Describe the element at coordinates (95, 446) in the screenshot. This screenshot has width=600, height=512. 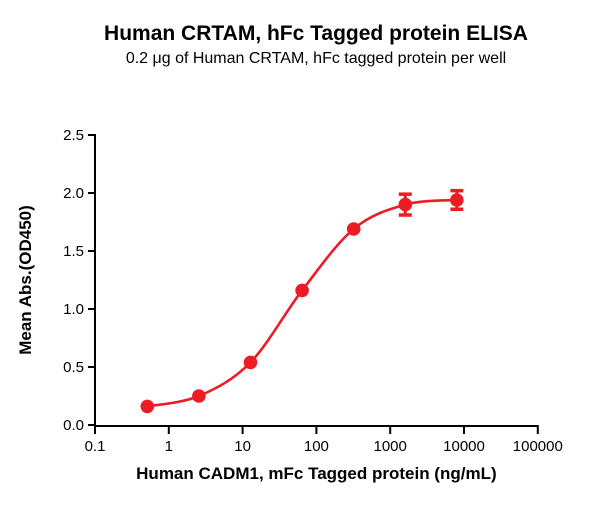
I see `x-tick-label: 0.1` at that location.